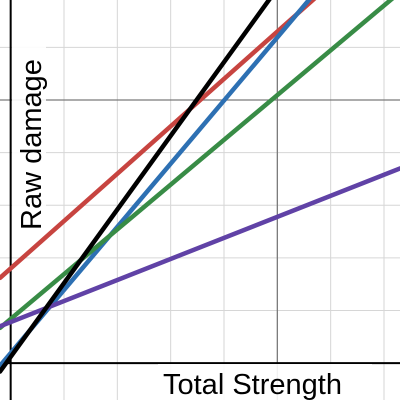  I want to click on y-axis-label: Raw damage, so click(32, 144).